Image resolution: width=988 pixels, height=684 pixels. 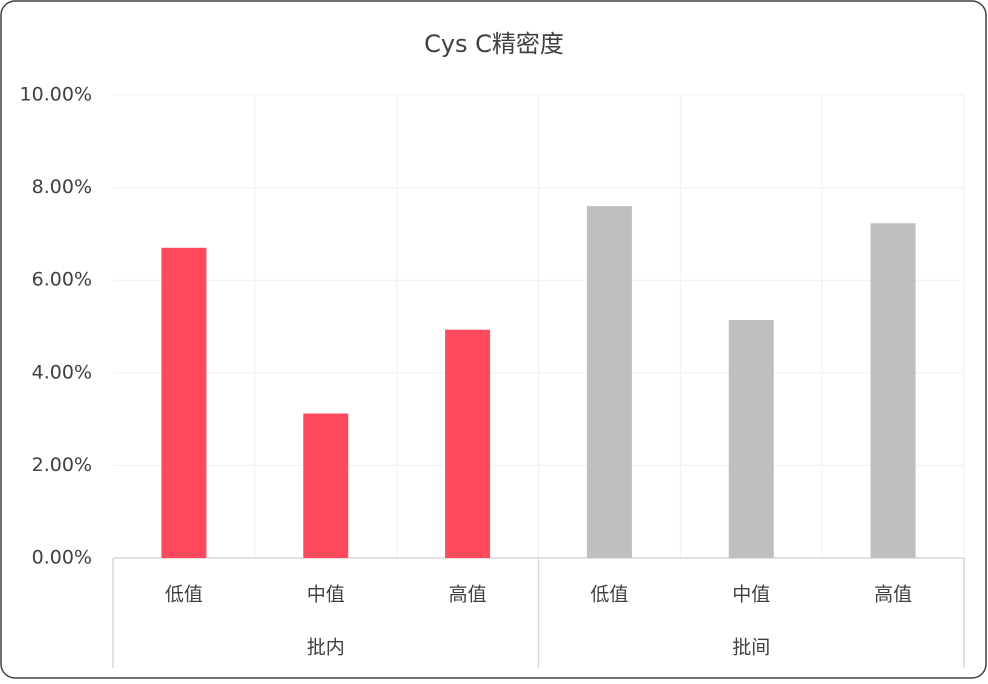 I want to click on y-tick-label: 0.00%, so click(x=62, y=558).